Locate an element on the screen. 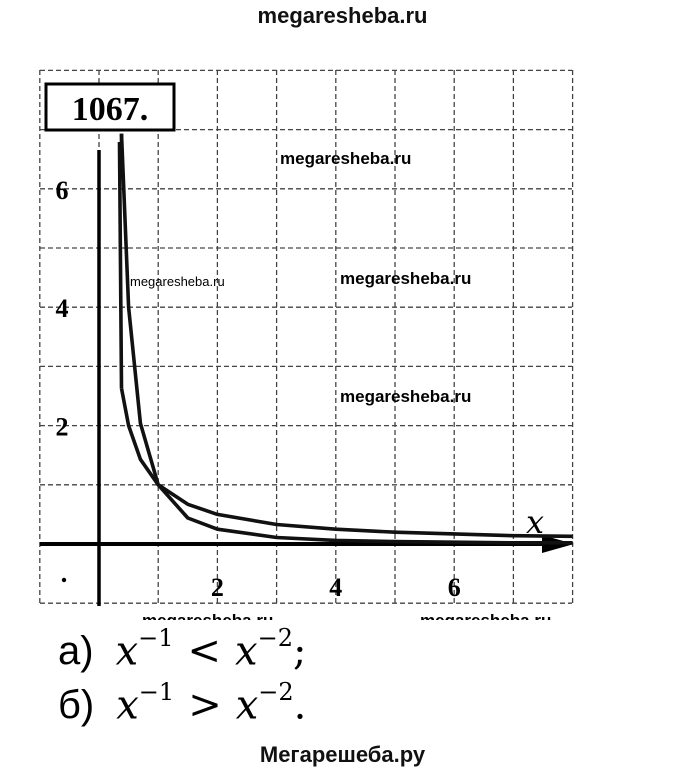 The height and width of the screenshot is (777, 685). answer-b-lhs-base: x is located at coordinates (127, 705).